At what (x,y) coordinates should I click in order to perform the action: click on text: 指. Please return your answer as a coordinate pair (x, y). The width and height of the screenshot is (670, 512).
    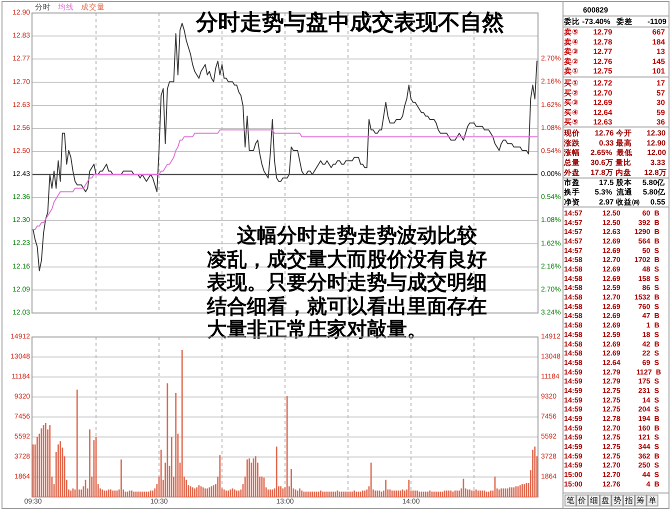
    Looking at the image, I should click on (628, 500).